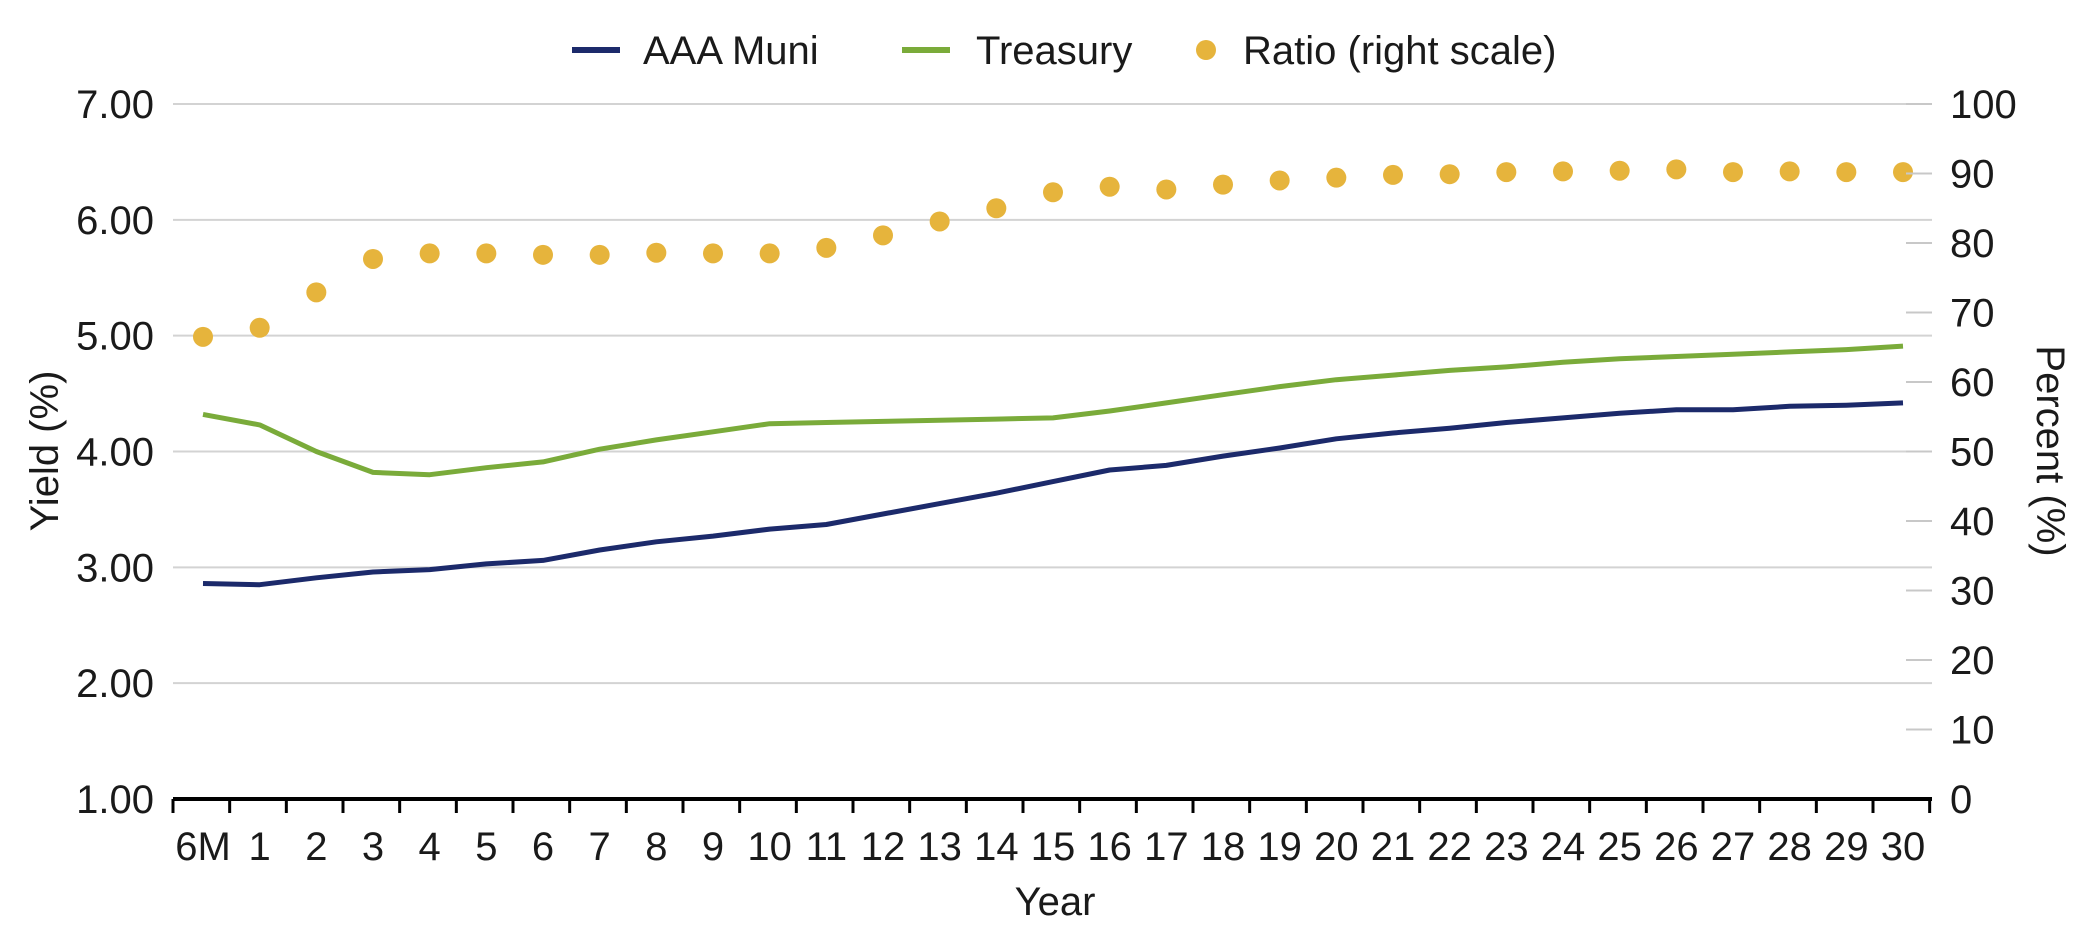 The height and width of the screenshot is (936, 2084). What do you see at coordinates (1054, 51) in the screenshot?
I see `legend-label-1: Treasury` at bounding box center [1054, 51].